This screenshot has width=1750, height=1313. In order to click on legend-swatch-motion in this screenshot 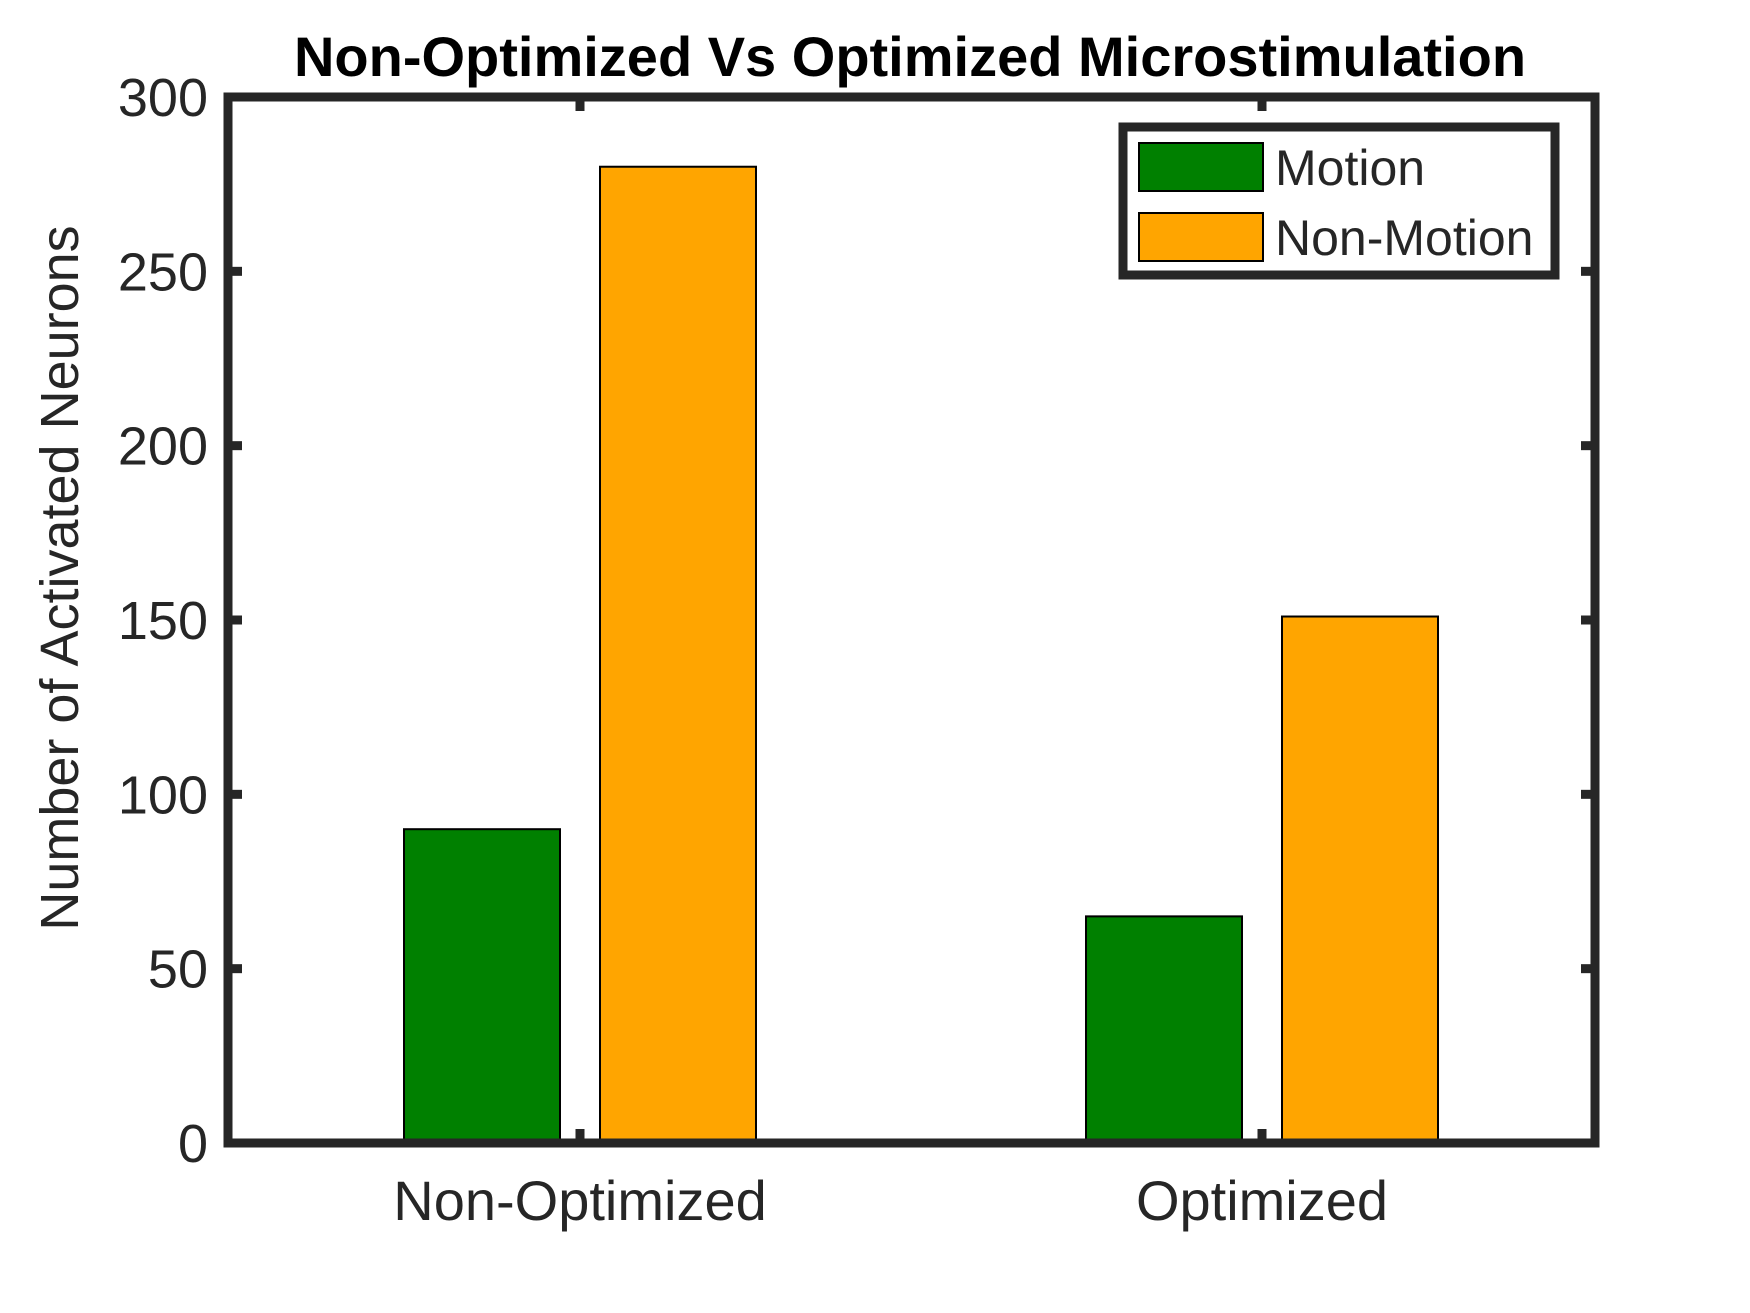, I will do `click(1201, 167)`.